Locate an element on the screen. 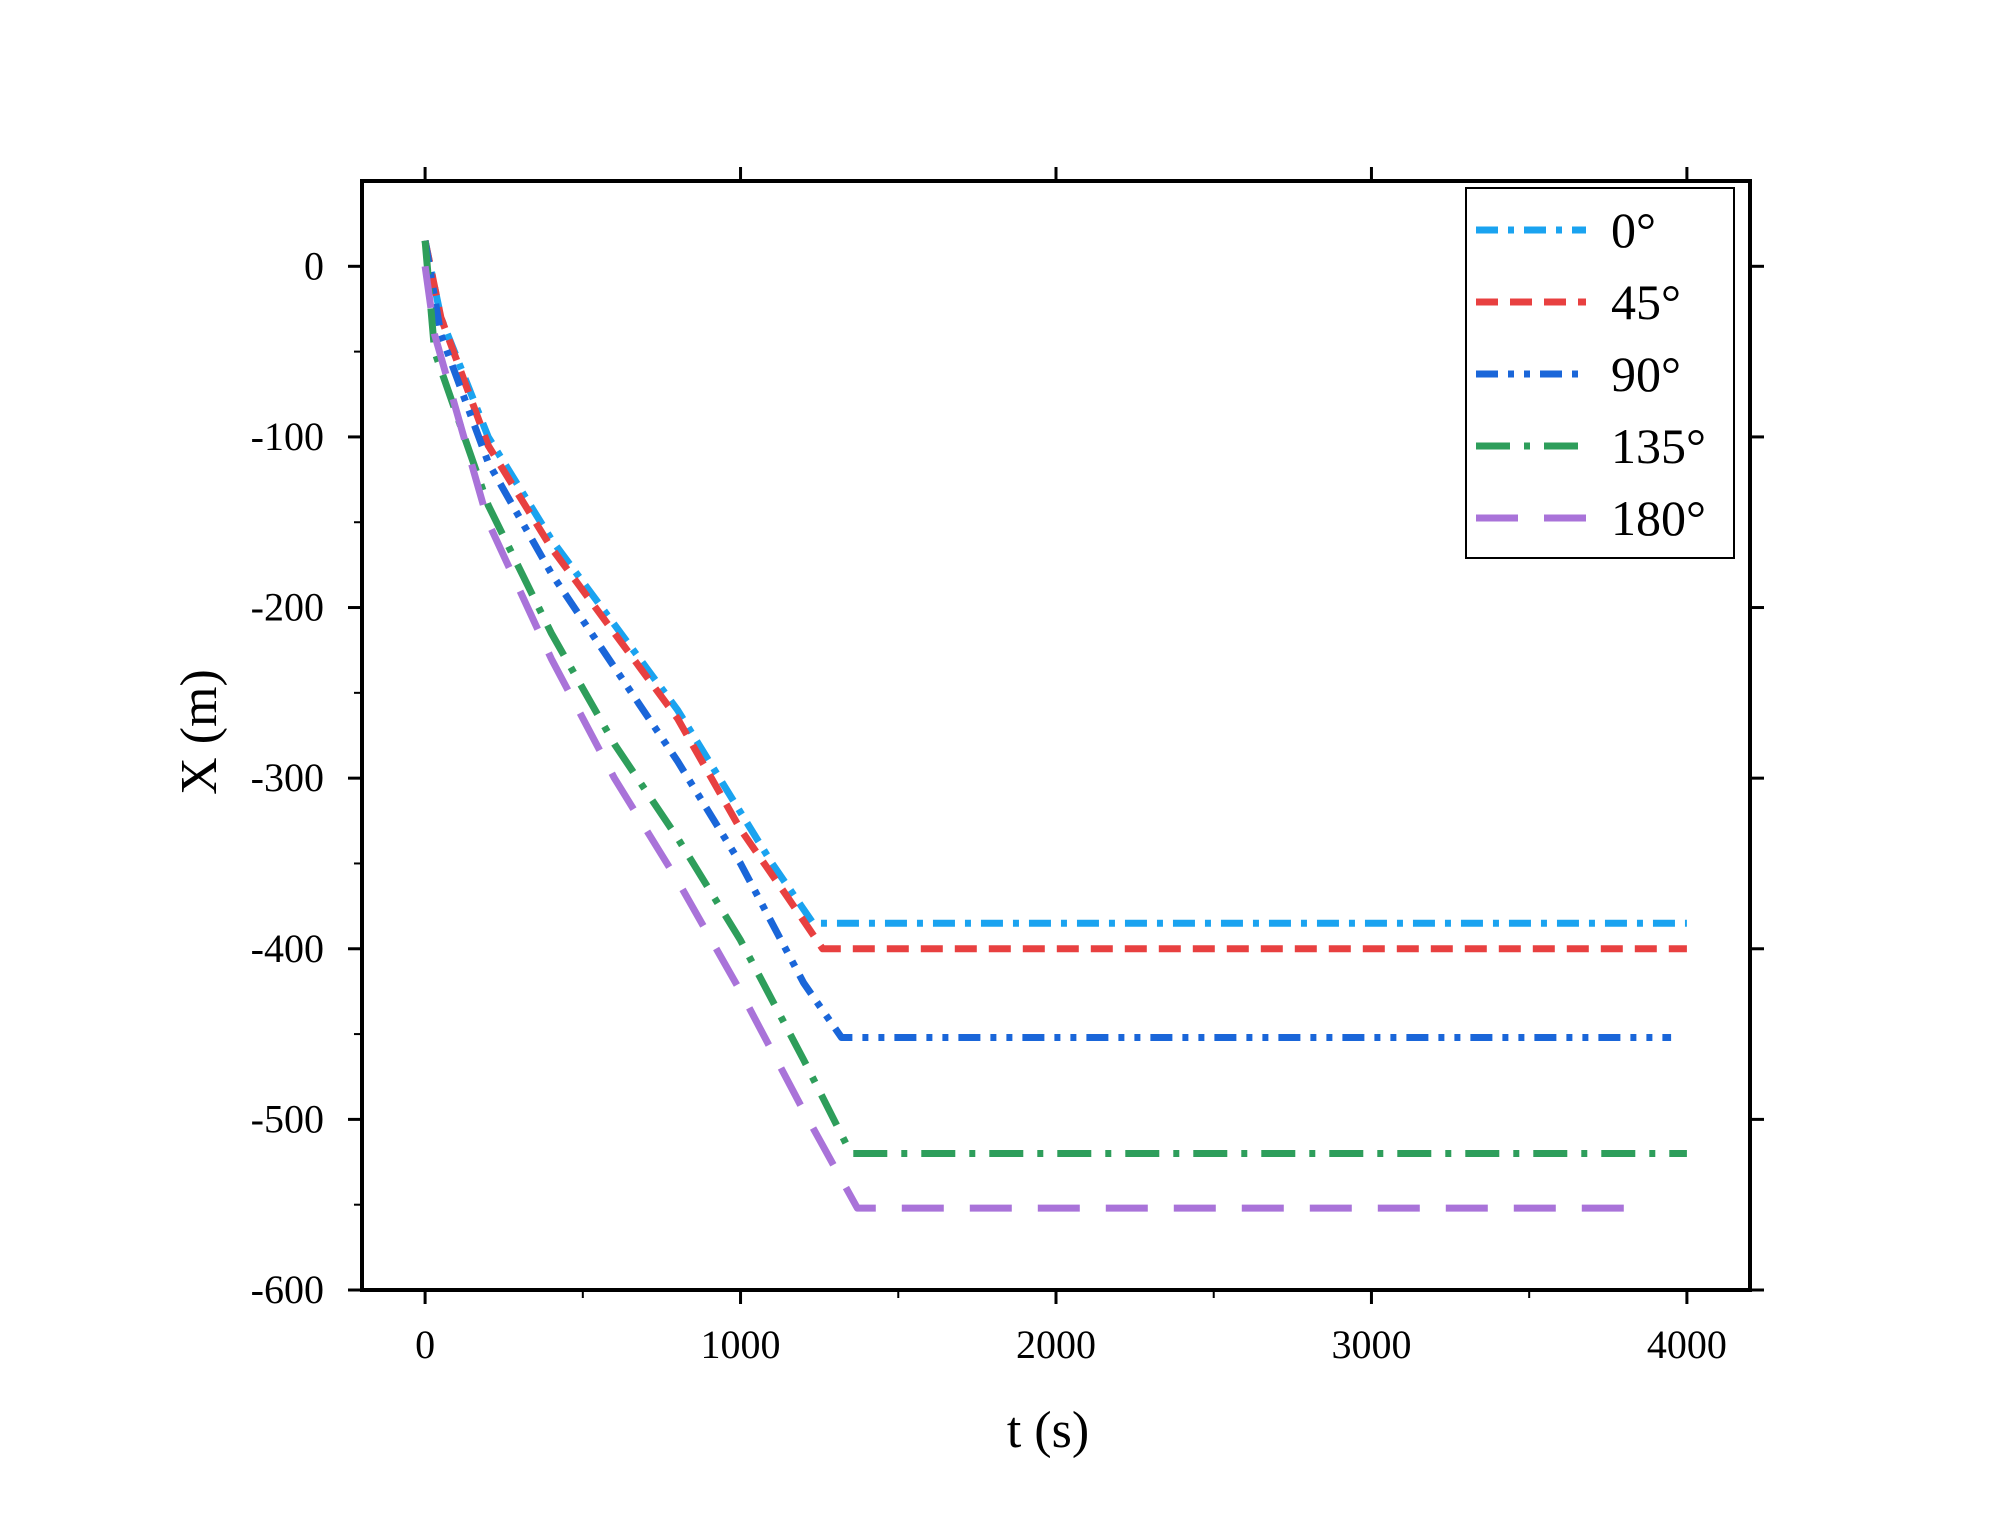 This screenshot has width=2000, height=1536. y-tick-label: -400 is located at coordinates (287, 948).